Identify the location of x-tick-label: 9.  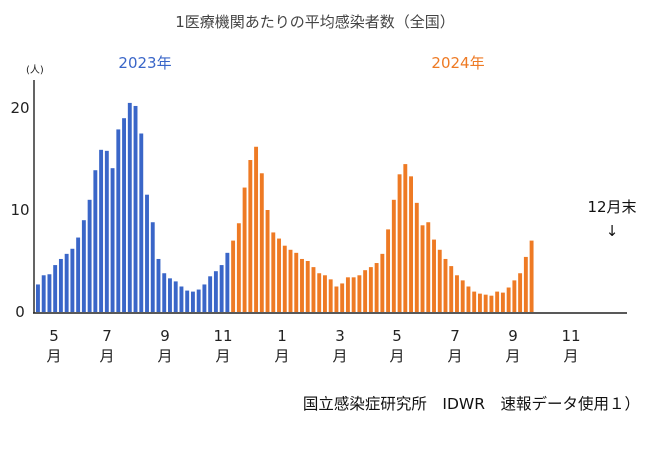
(513, 336).